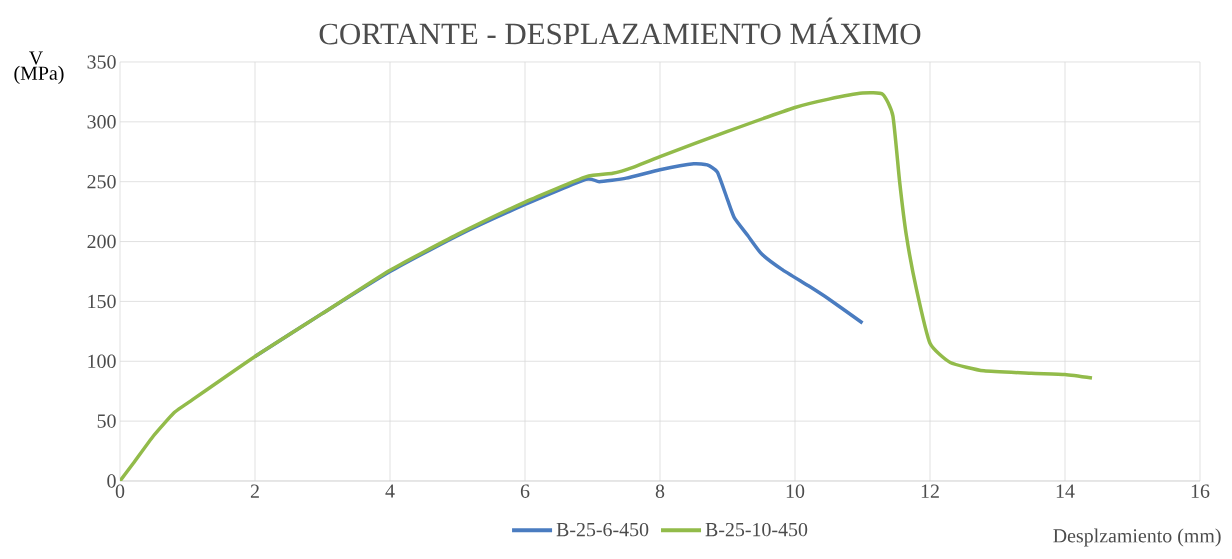 This screenshot has width=1232, height=559. Describe the element at coordinates (390, 491) in the screenshot. I see `x-tick-label: 4` at that location.